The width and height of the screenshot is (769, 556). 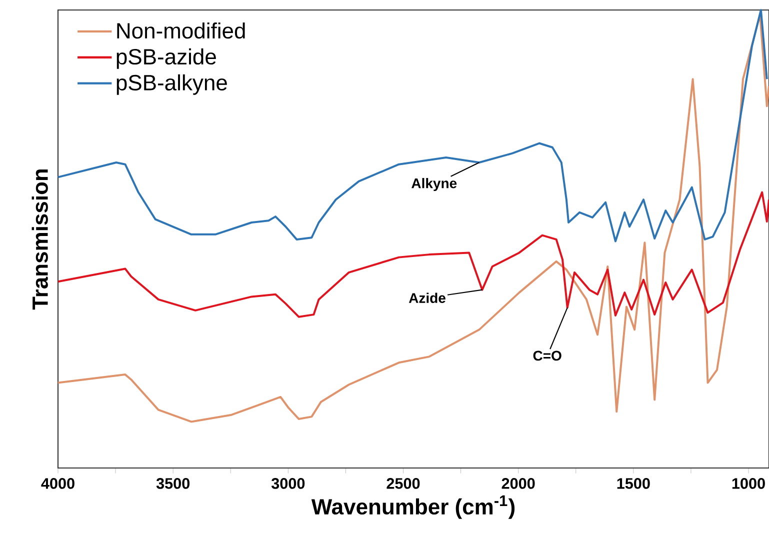 I want to click on annotation: C=O, so click(x=547, y=355).